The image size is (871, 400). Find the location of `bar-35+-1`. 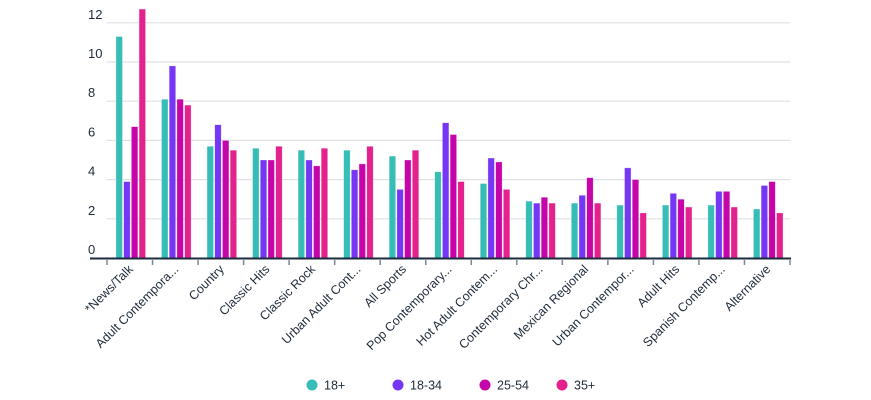

bar-35+-1 is located at coordinates (188, 181).